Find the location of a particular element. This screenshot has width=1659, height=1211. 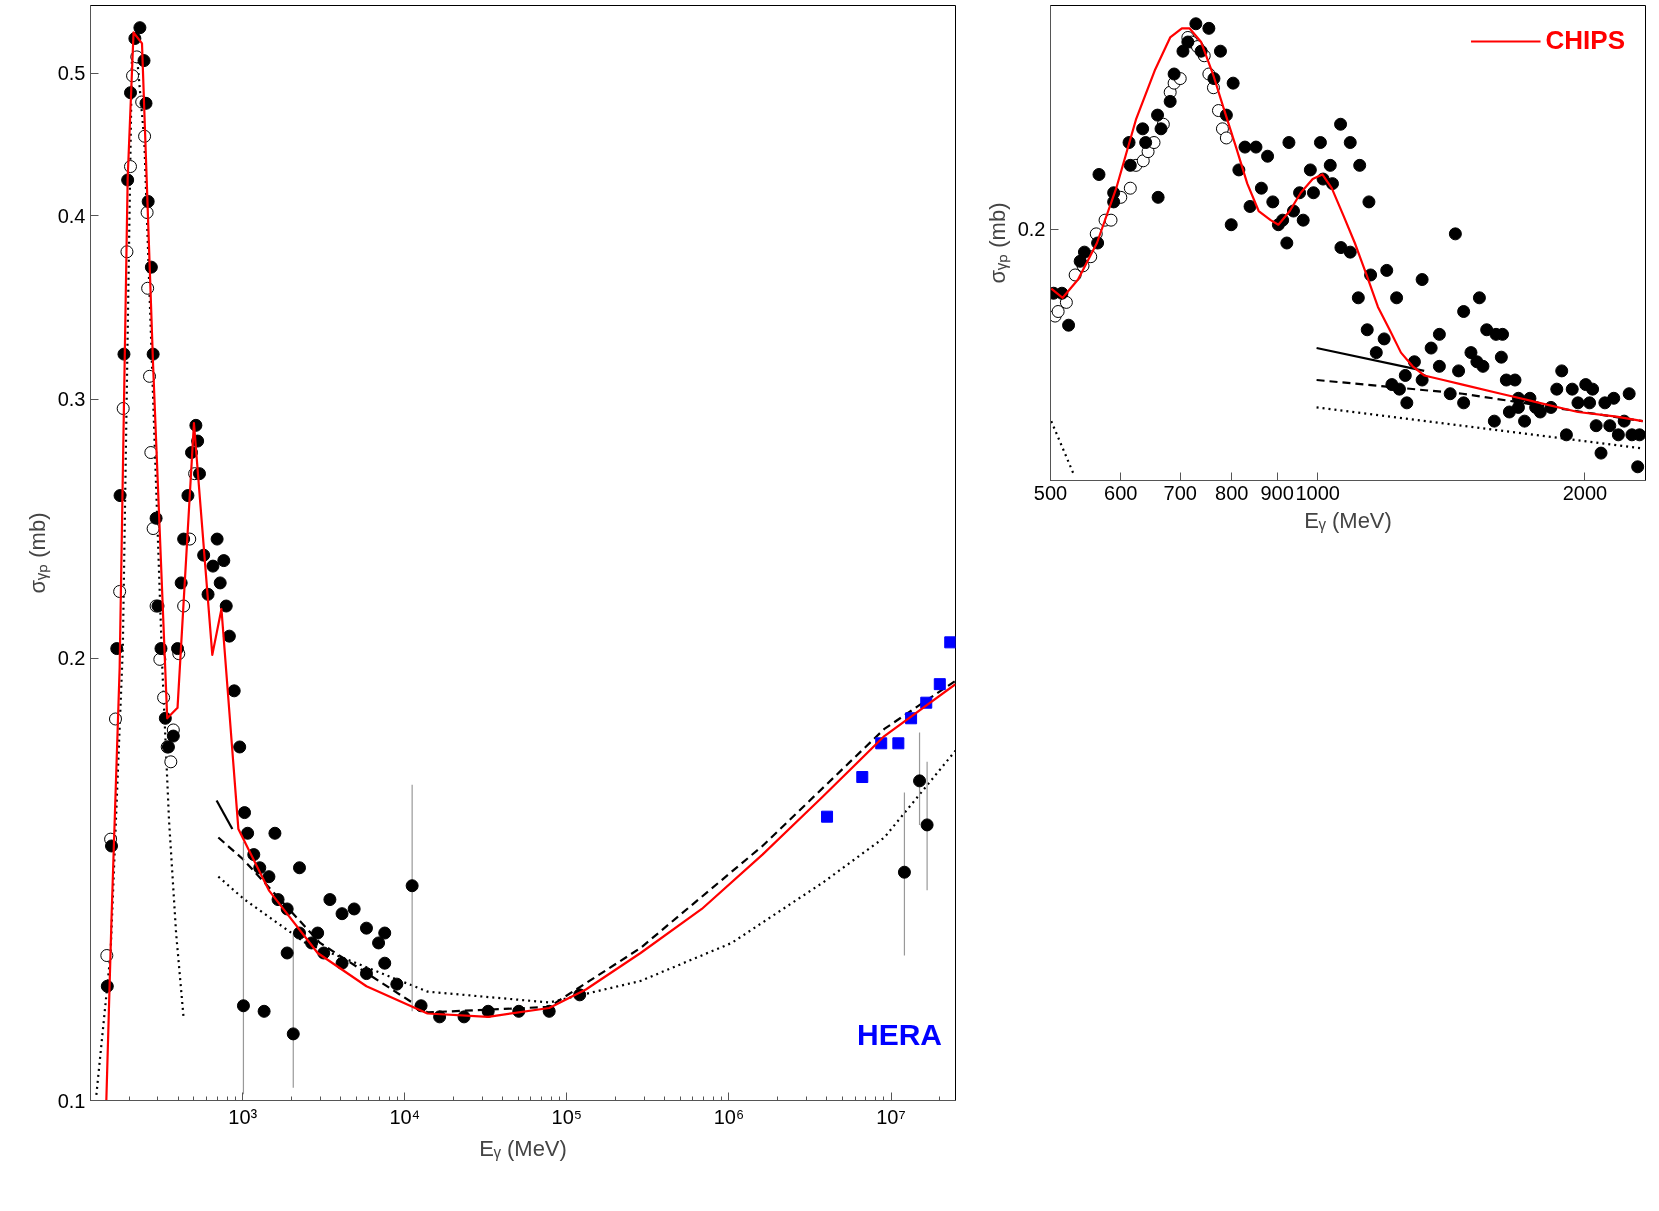

x-tick-label: 10⁶ is located at coordinates (729, 1116).